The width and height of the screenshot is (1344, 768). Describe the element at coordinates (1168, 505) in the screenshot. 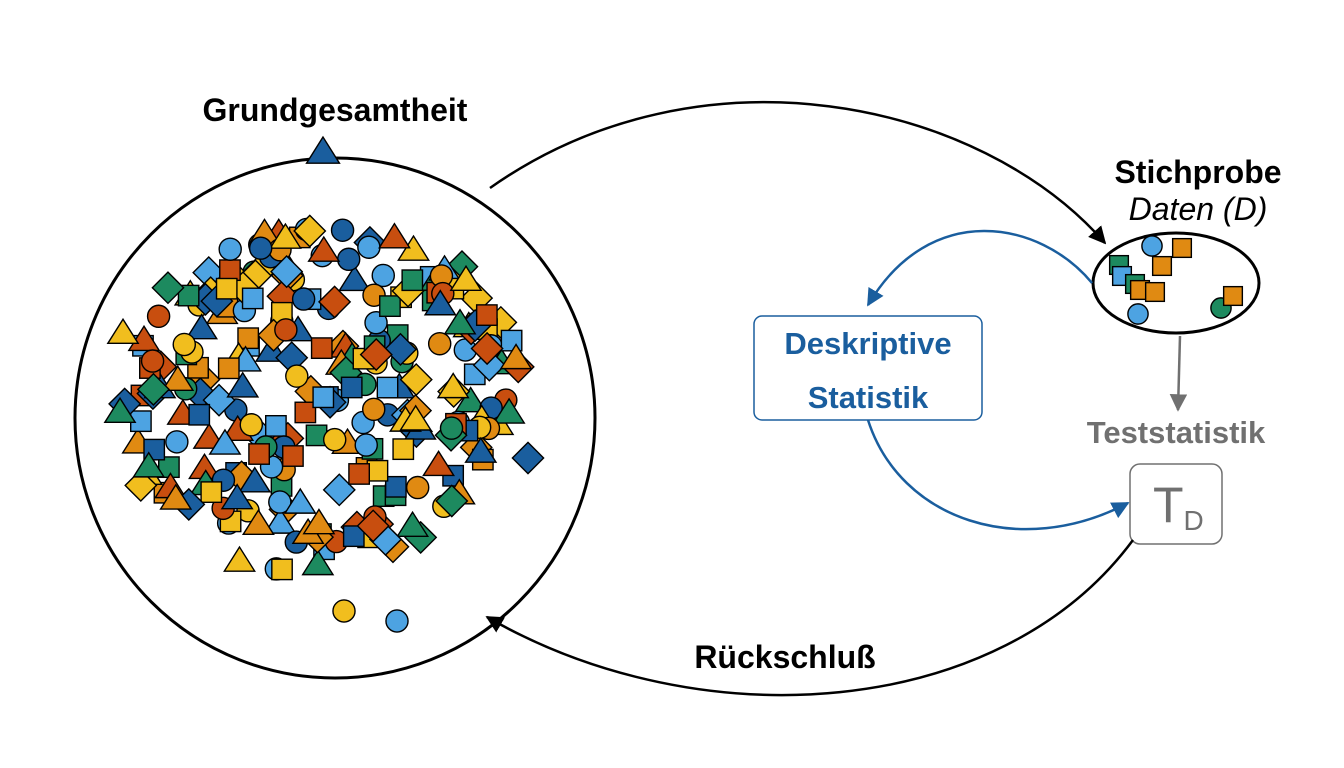

I see `test-statistic-main: T` at that location.